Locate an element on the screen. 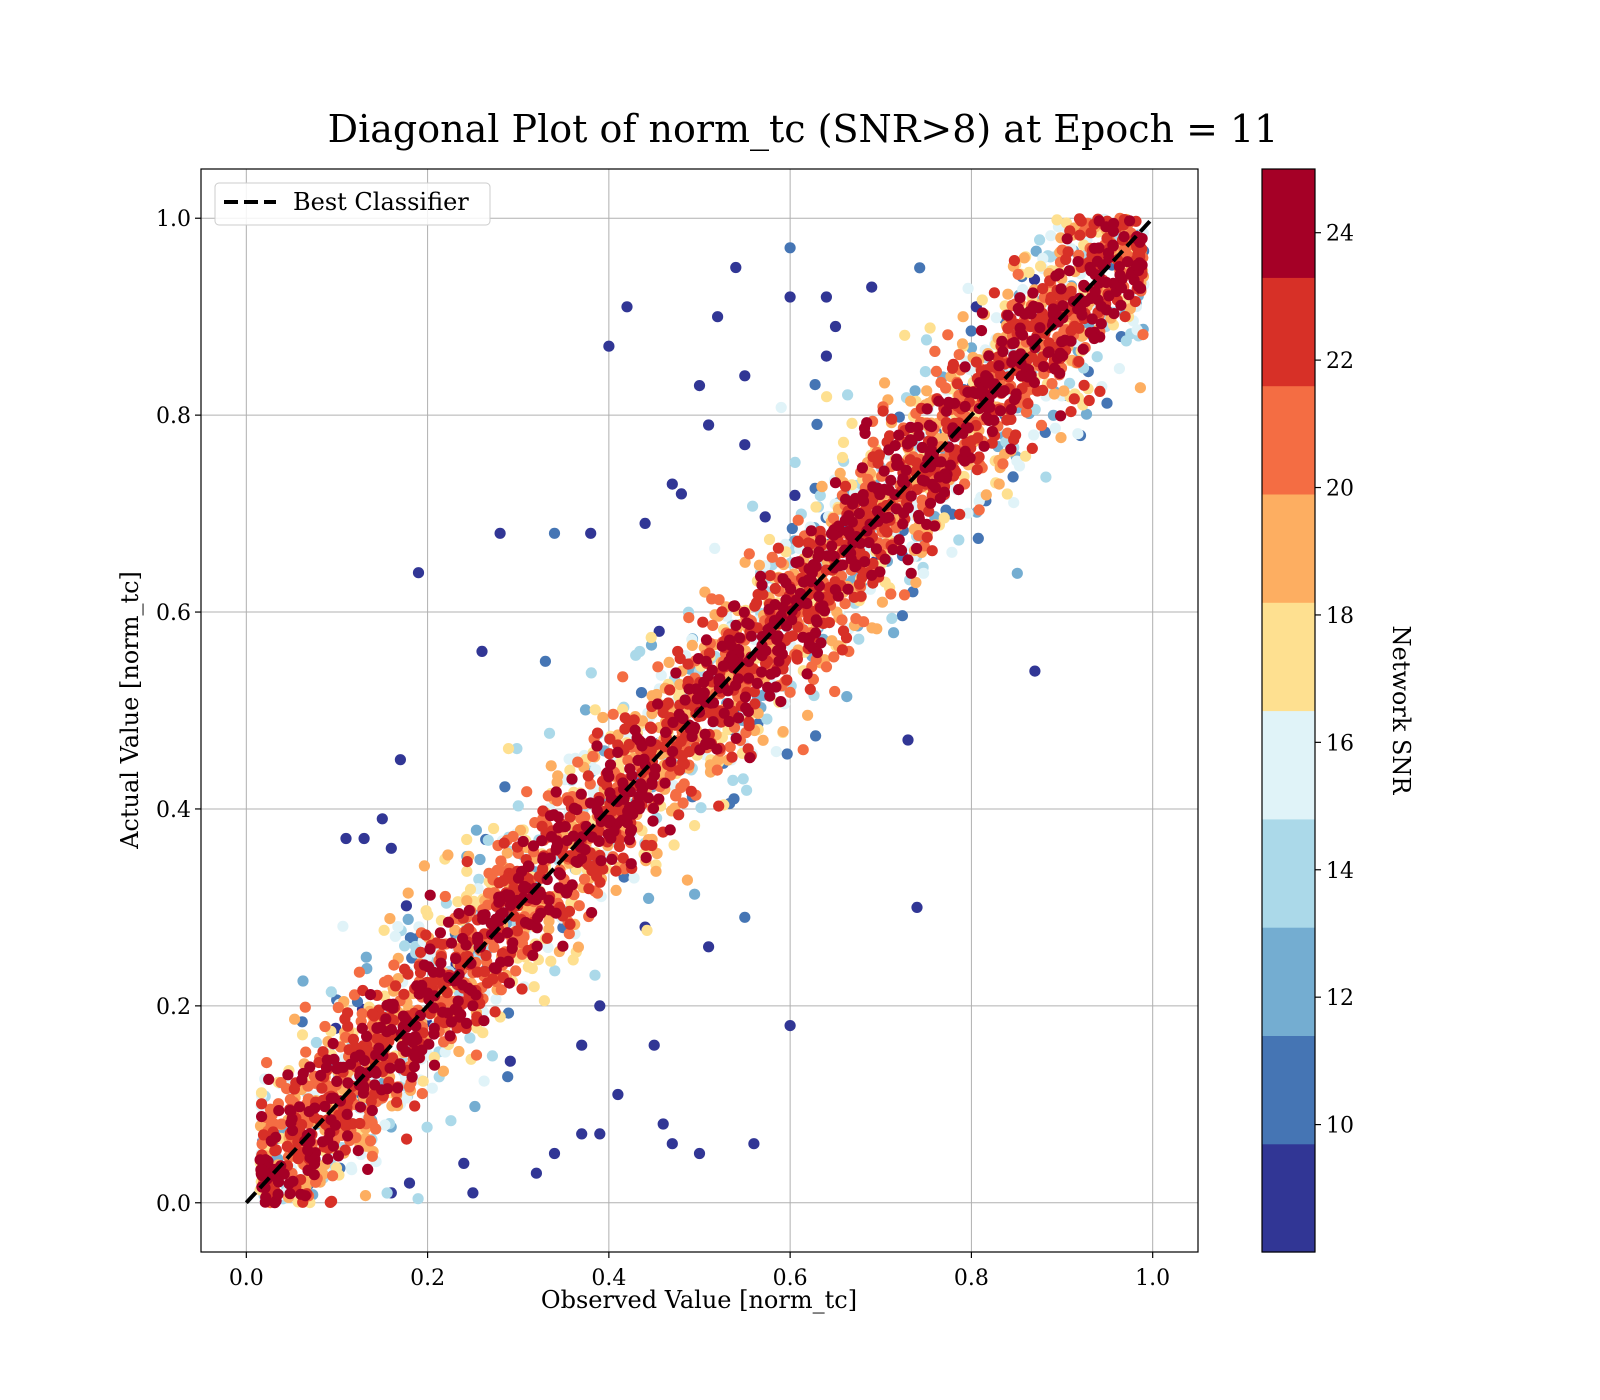 The width and height of the screenshot is (1600, 1400). legend-label: Best Classifier is located at coordinates (381, 202).